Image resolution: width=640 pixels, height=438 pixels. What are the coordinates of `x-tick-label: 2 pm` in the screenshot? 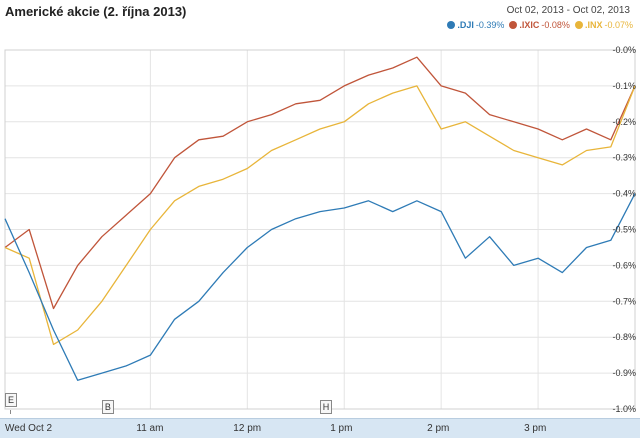 It's located at (438, 428).